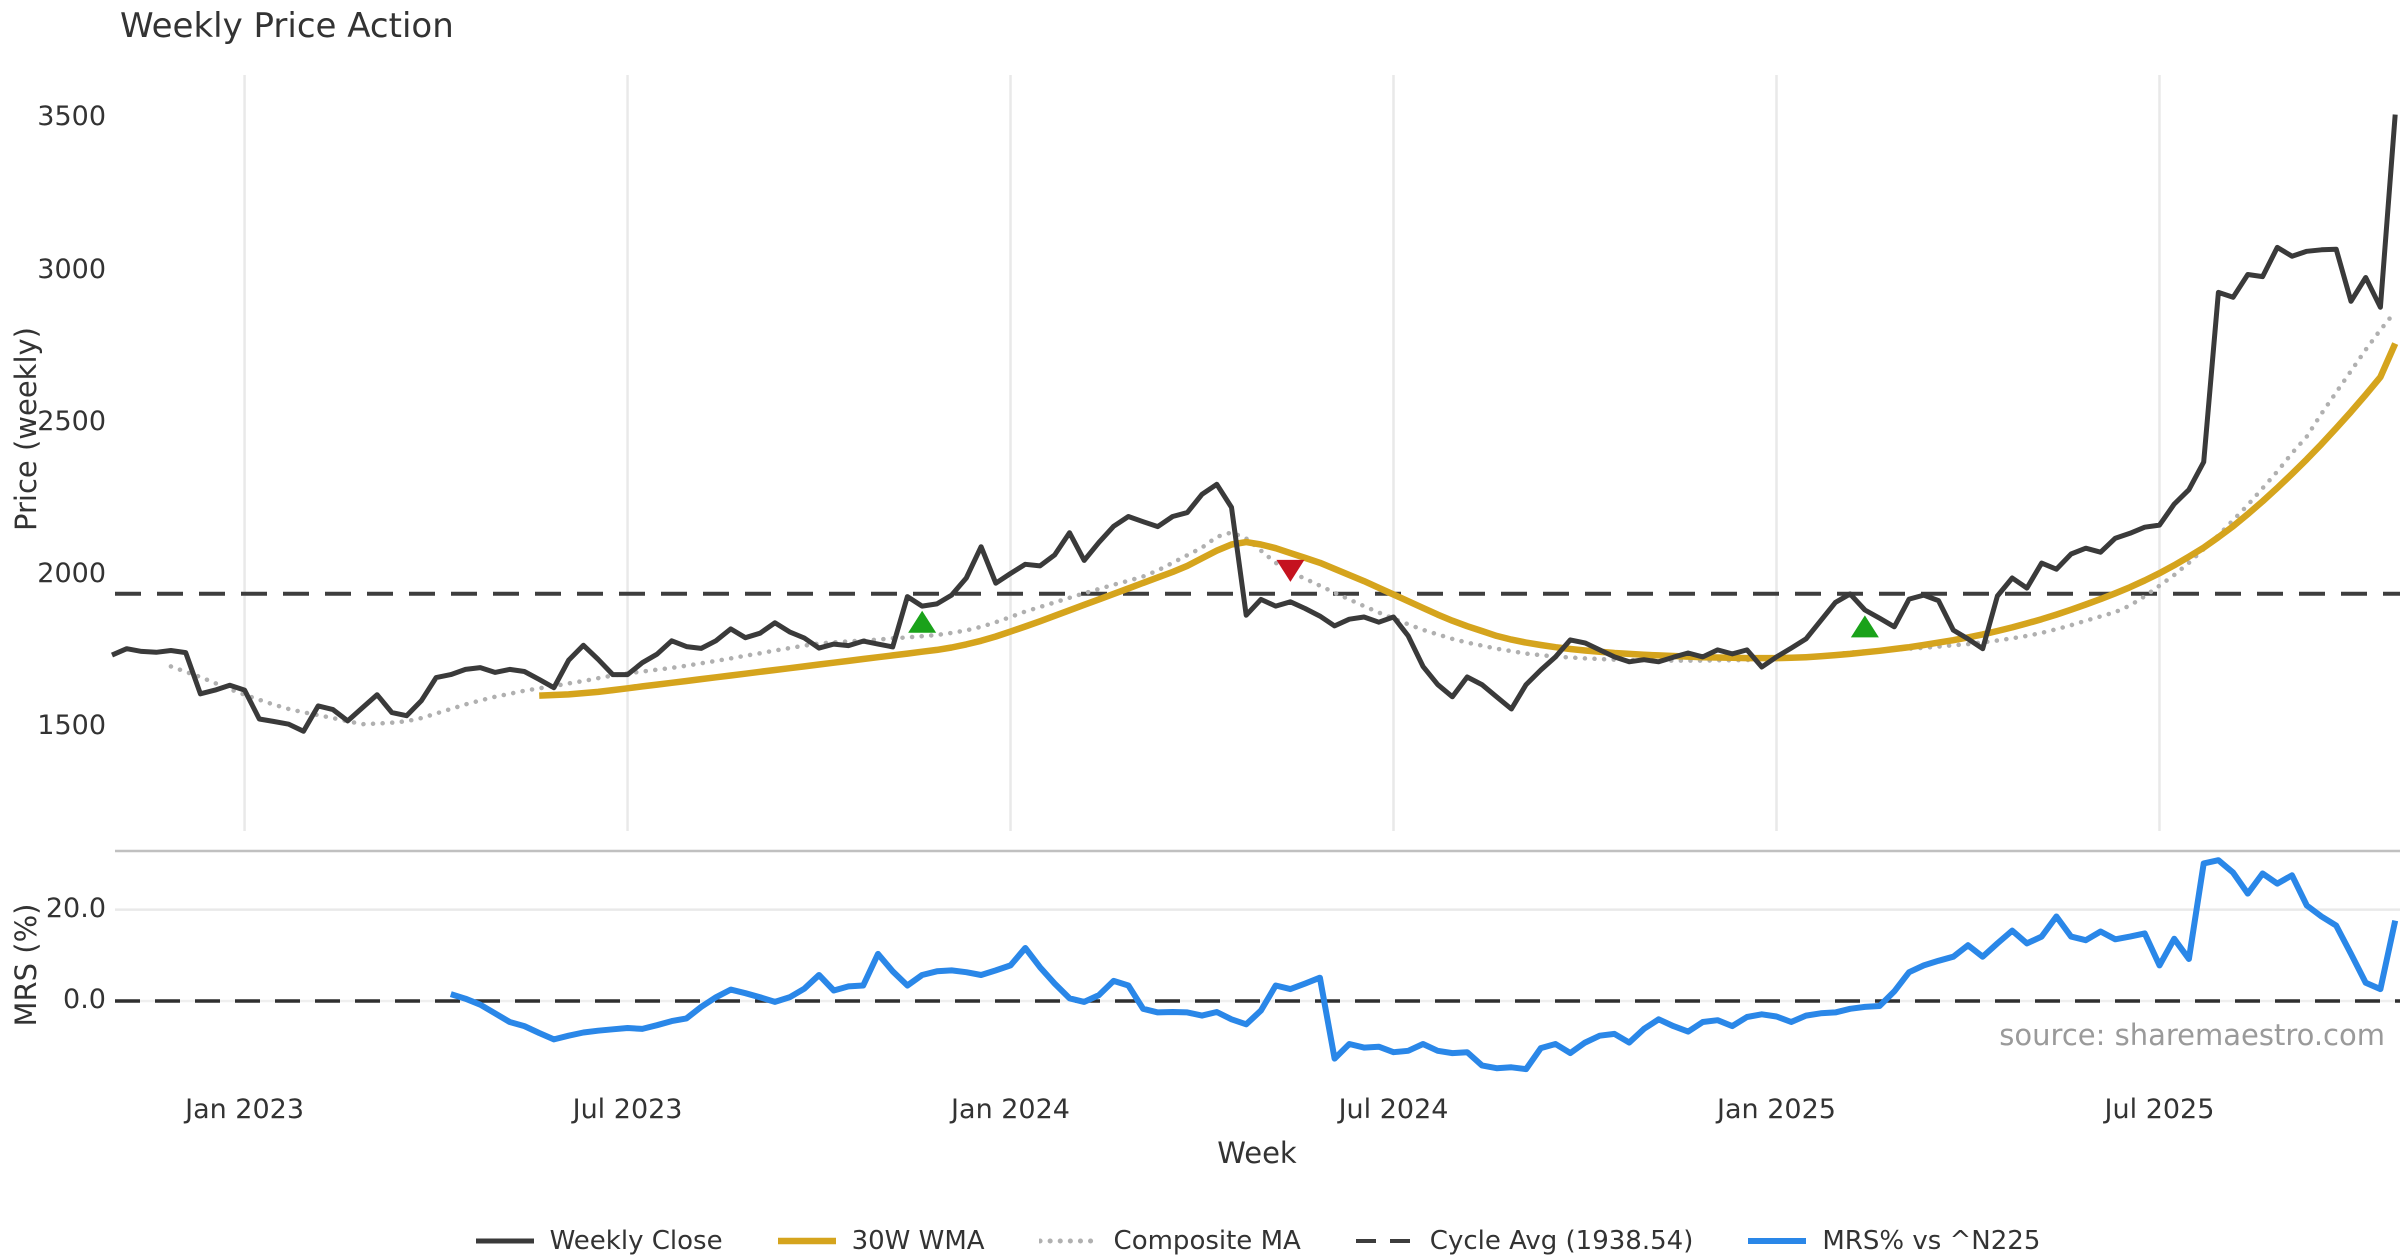 The height and width of the screenshot is (1260, 2400). What do you see at coordinates (1257, 1153) in the screenshot?
I see `x-axis-label: Week` at bounding box center [1257, 1153].